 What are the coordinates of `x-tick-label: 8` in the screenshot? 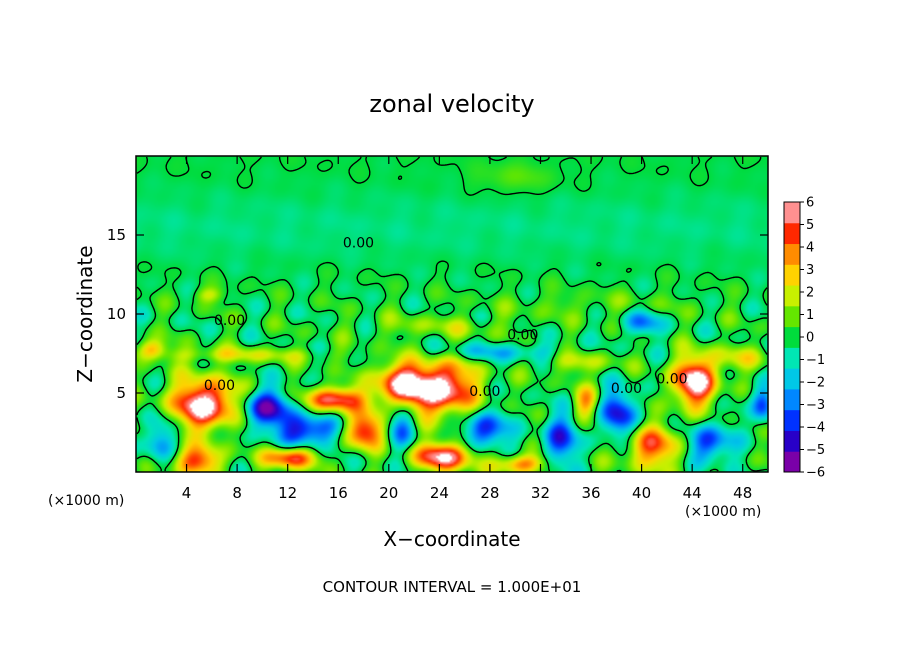 It's located at (237, 493).